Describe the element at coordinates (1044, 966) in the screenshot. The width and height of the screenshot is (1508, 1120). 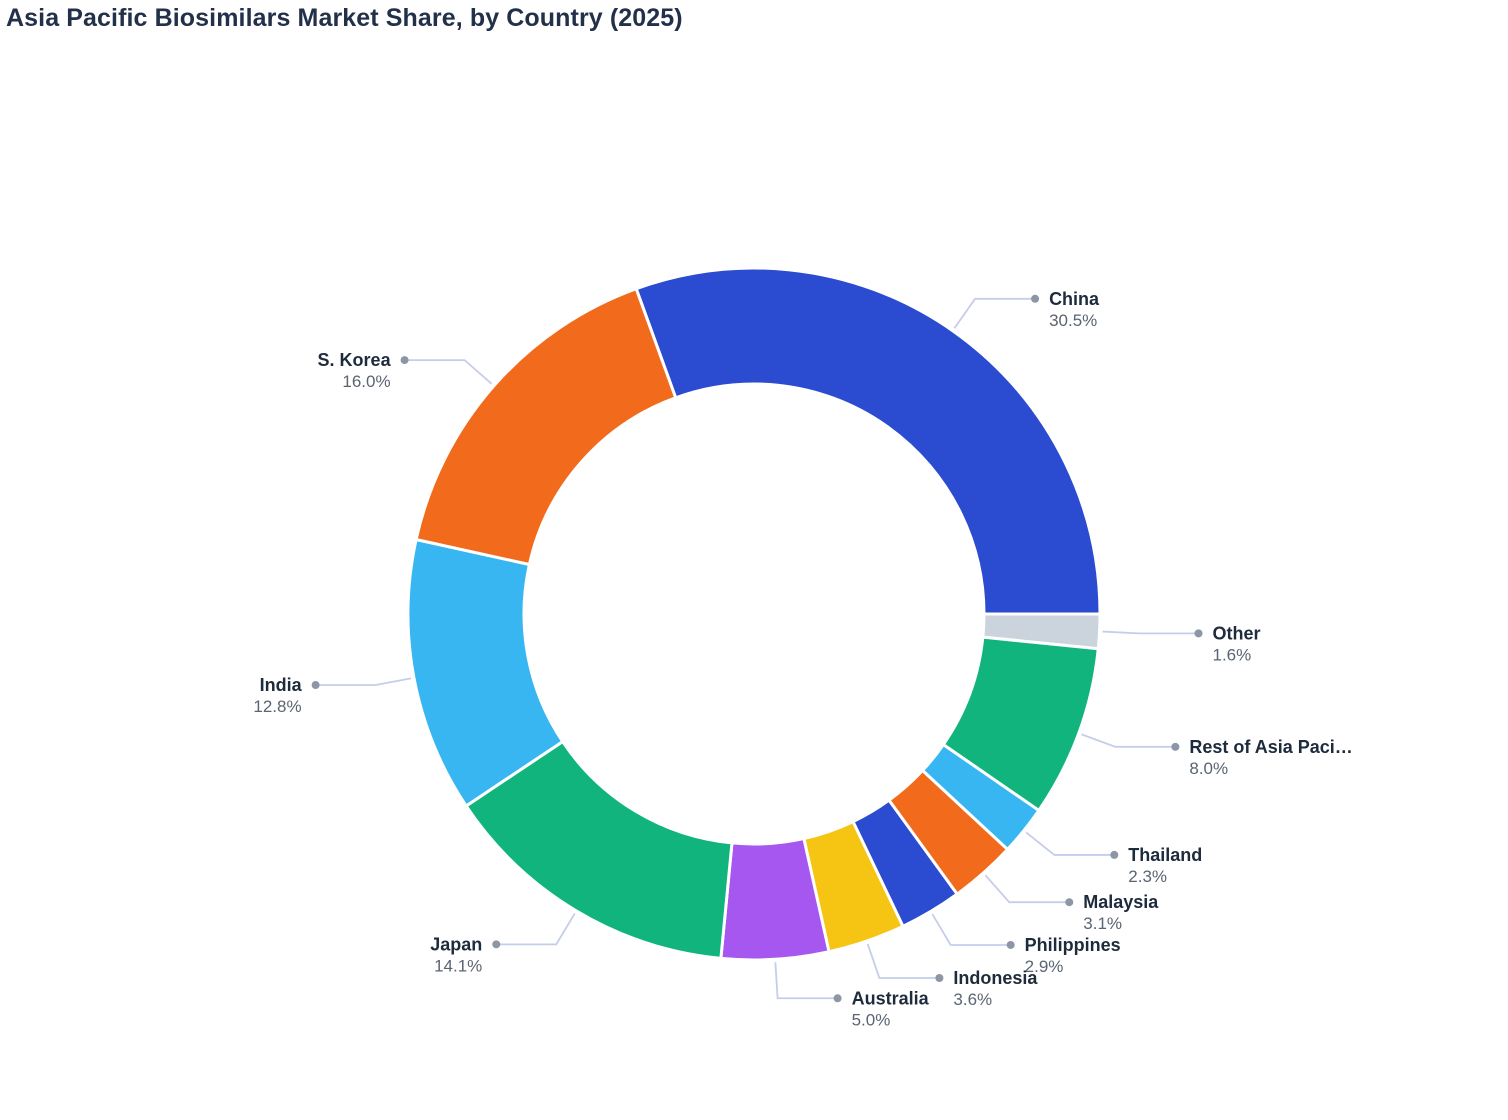
I see `slice-value-philippines: 2.9%` at that location.